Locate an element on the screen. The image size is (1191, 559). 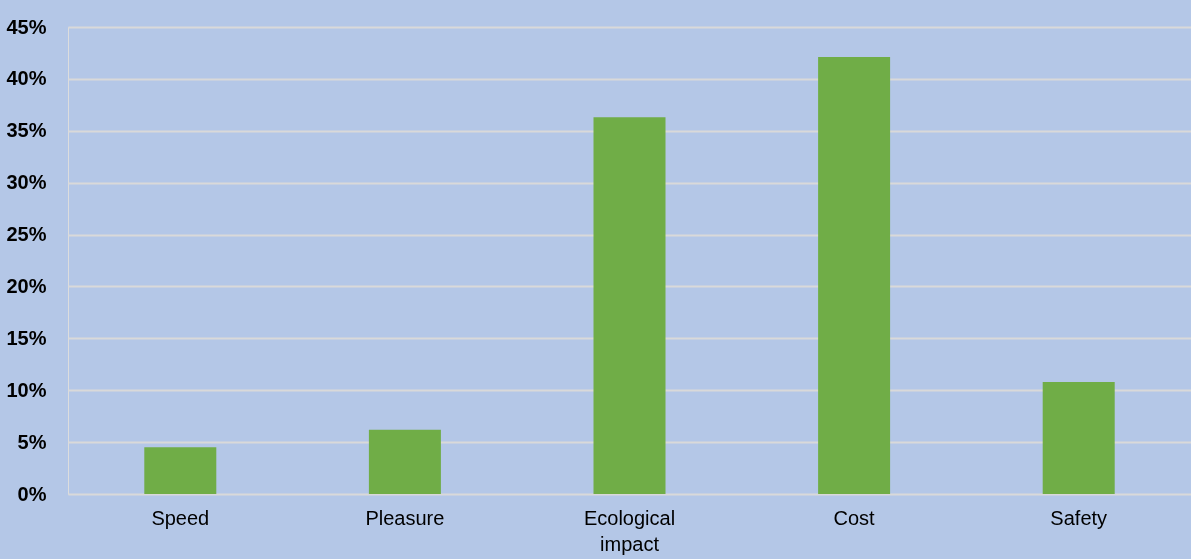
y-tick-label: 5% is located at coordinates (32, 441).